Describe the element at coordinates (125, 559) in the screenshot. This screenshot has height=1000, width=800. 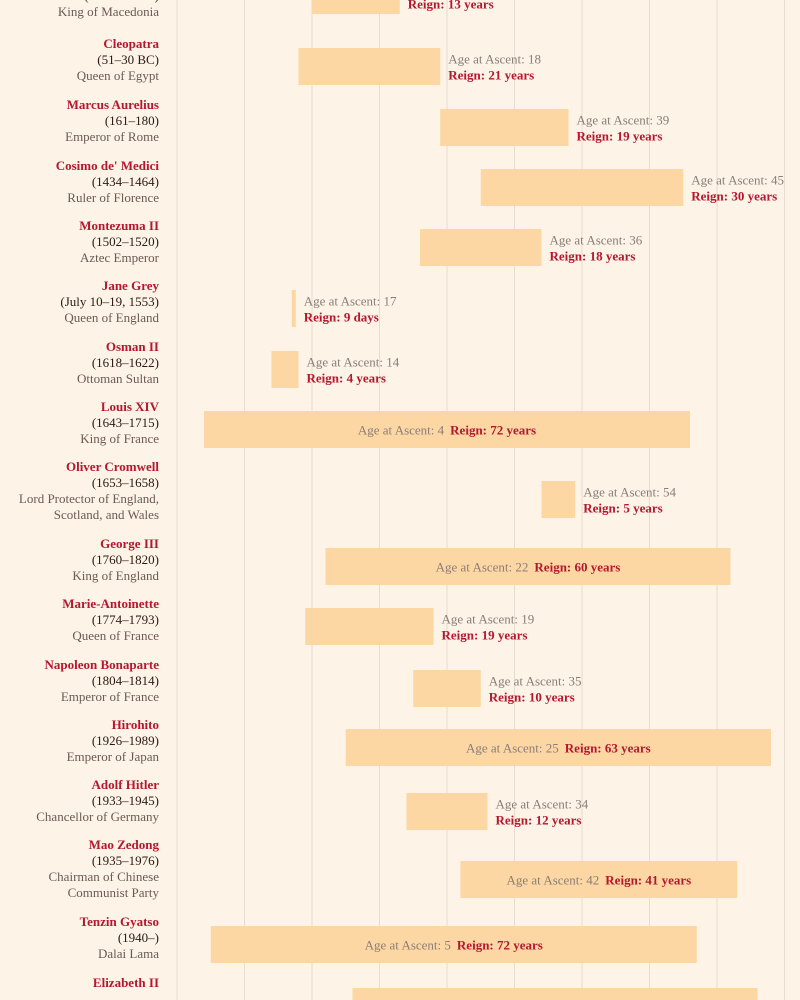
I see `ruler-dates: (1760–1820)` at that location.